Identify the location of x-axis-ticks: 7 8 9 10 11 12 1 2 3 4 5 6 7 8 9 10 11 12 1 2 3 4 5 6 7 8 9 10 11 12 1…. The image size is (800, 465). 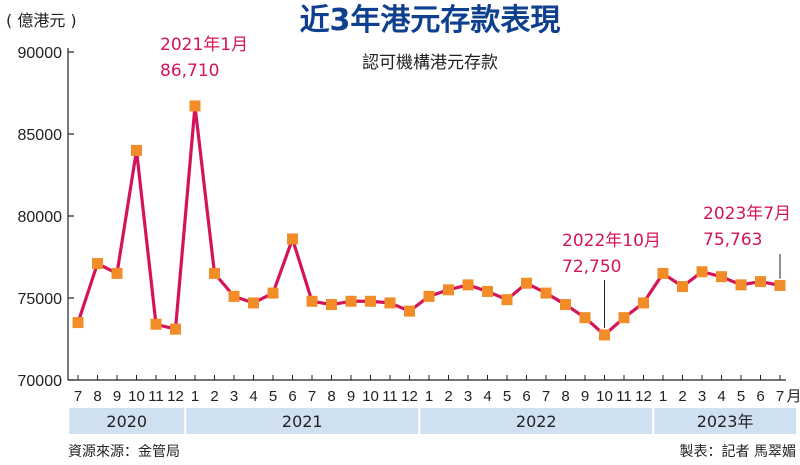
(437, 390).